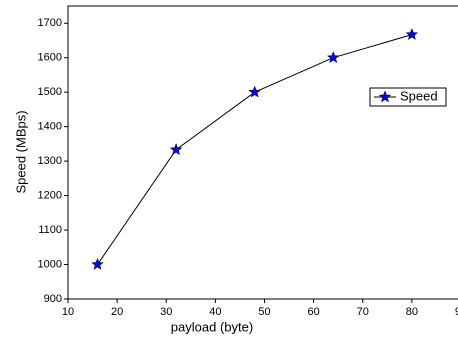  Describe the element at coordinates (50, 195) in the screenshot. I see `y-tick-label: 1200` at that location.